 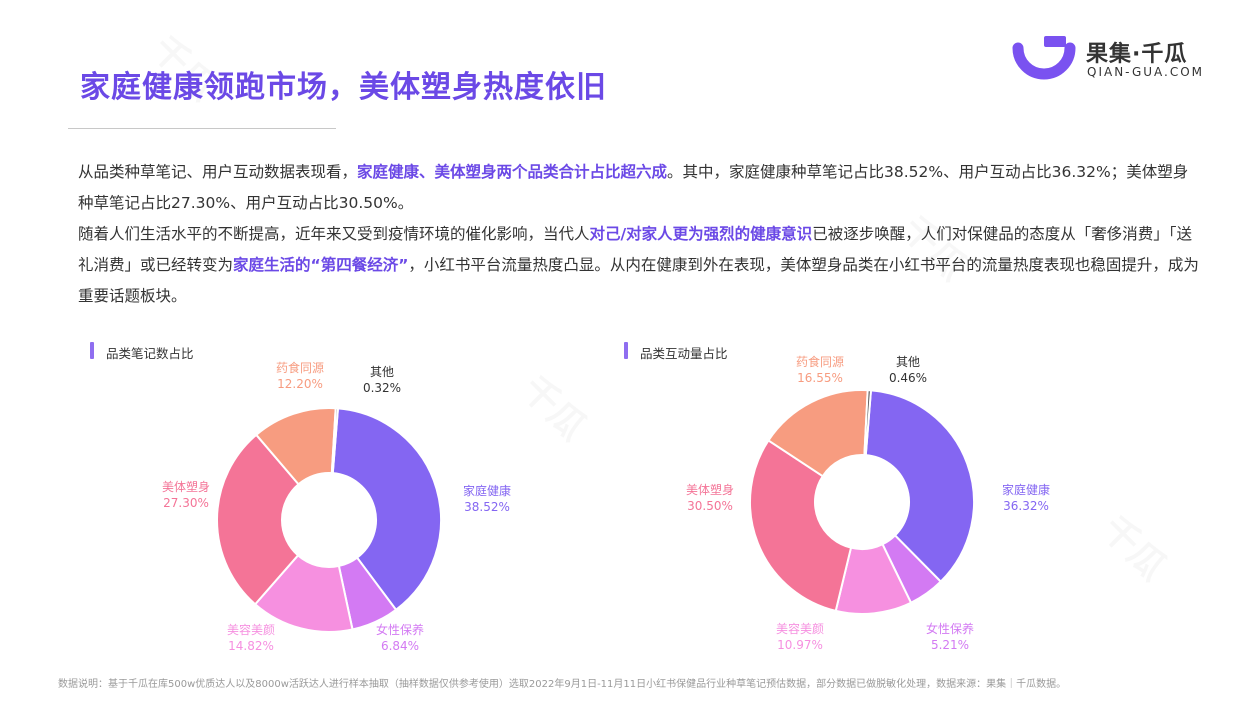 What do you see at coordinates (1146, 72) in the screenshot?
I see `logo-text-en: QIAN-GUA.COM` at bounding box center [1146, 72].